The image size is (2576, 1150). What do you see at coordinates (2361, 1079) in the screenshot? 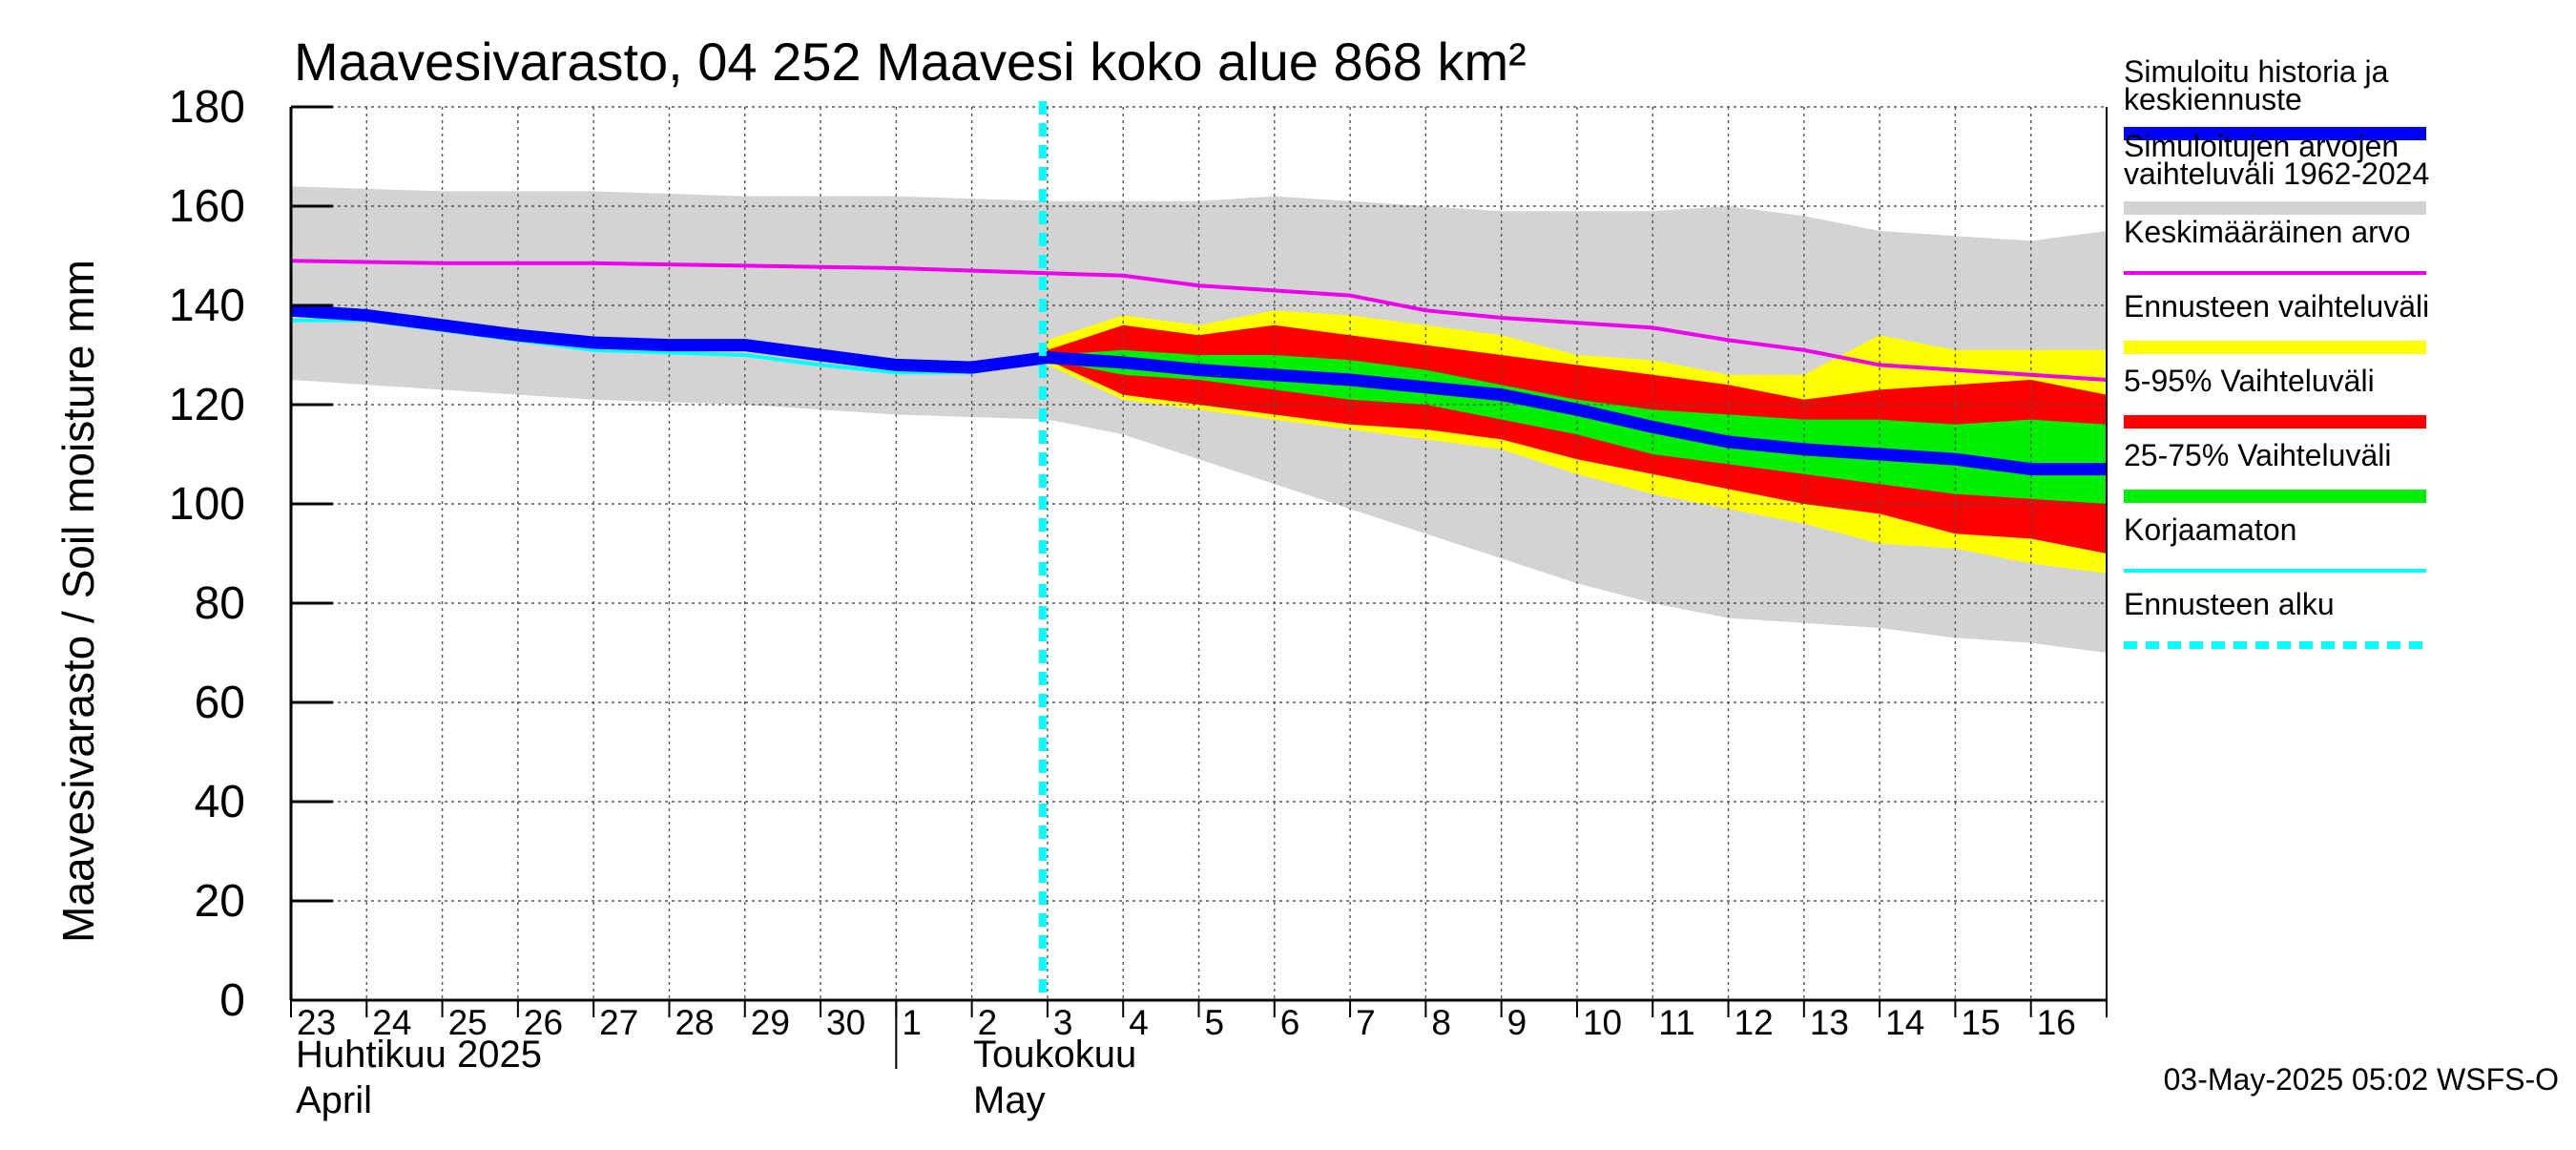
I see `footer-timestamp: 03-May-2025 05:02 WSFS-O` at bounding box center [2361, 1079].